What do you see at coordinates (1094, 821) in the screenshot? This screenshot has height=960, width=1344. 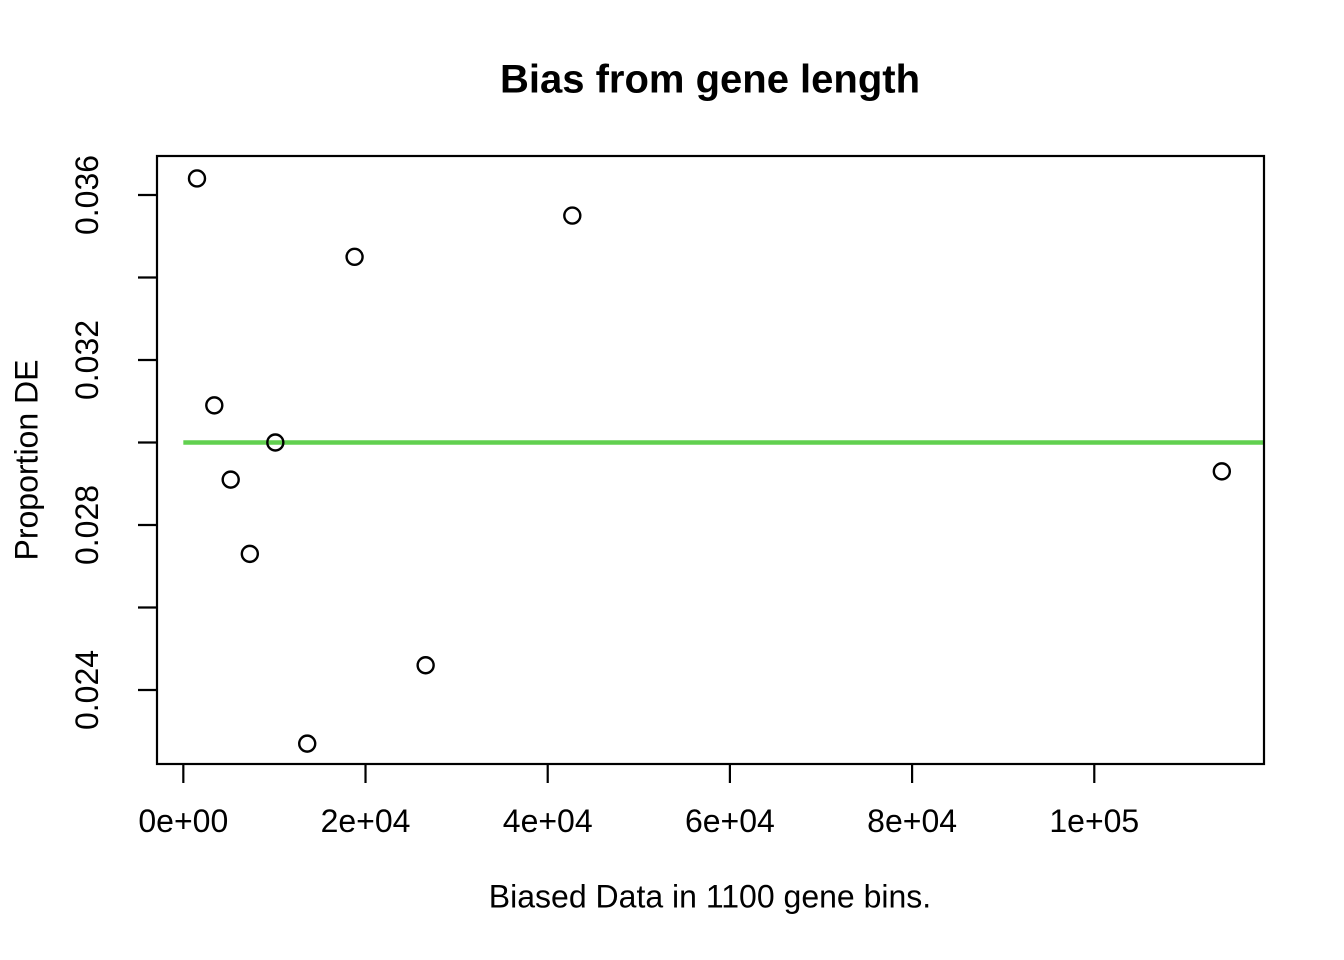 I see `x-axis-tick-label: 1e+05` at bounding box center [1094, 821].